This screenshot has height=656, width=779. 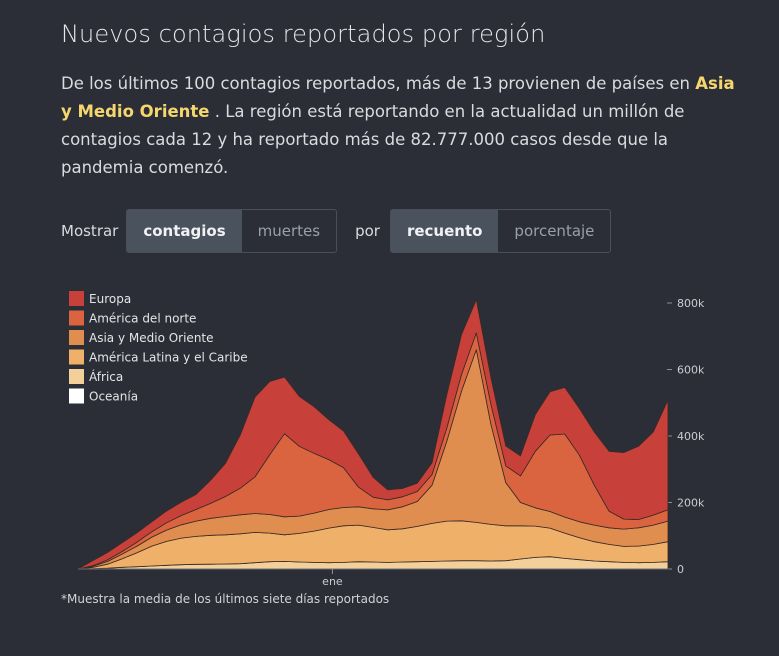 What do you see at coordinates (332, 581) in the screenshot?
I see `x-tick-label: ene` at bounding box center [332, 581].